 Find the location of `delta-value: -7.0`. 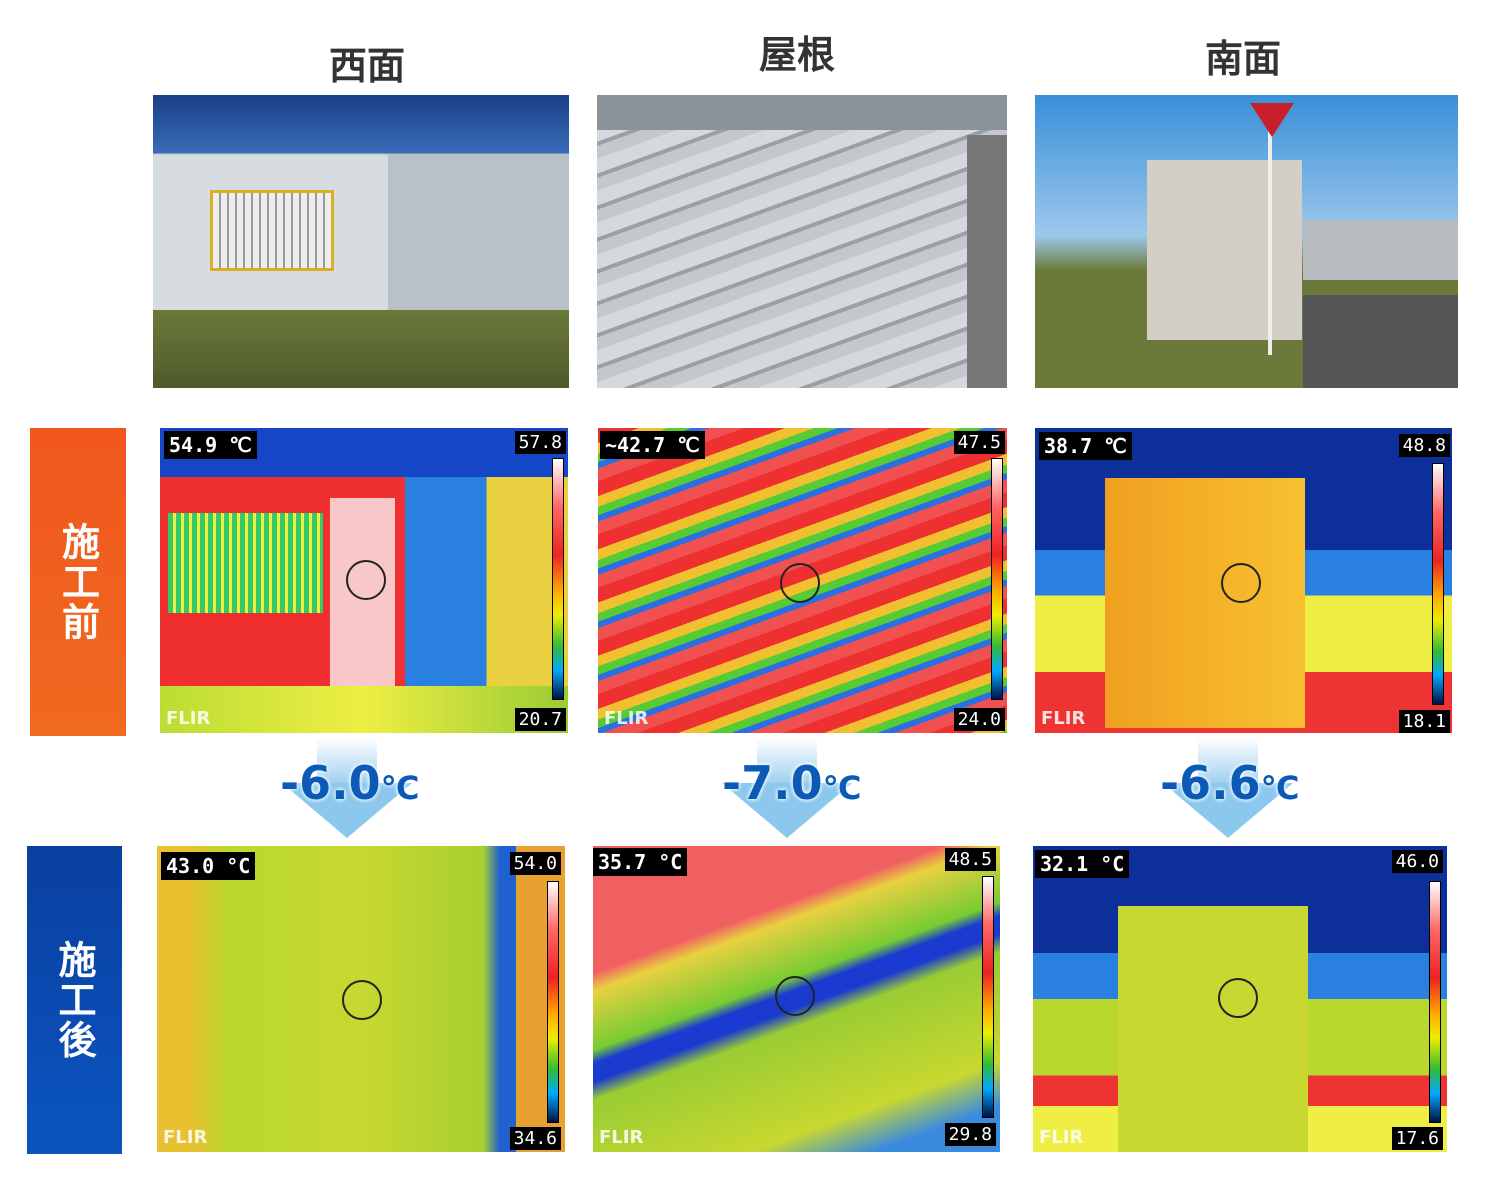

delta-value: -7.0 is located at coordinates (772, 783).